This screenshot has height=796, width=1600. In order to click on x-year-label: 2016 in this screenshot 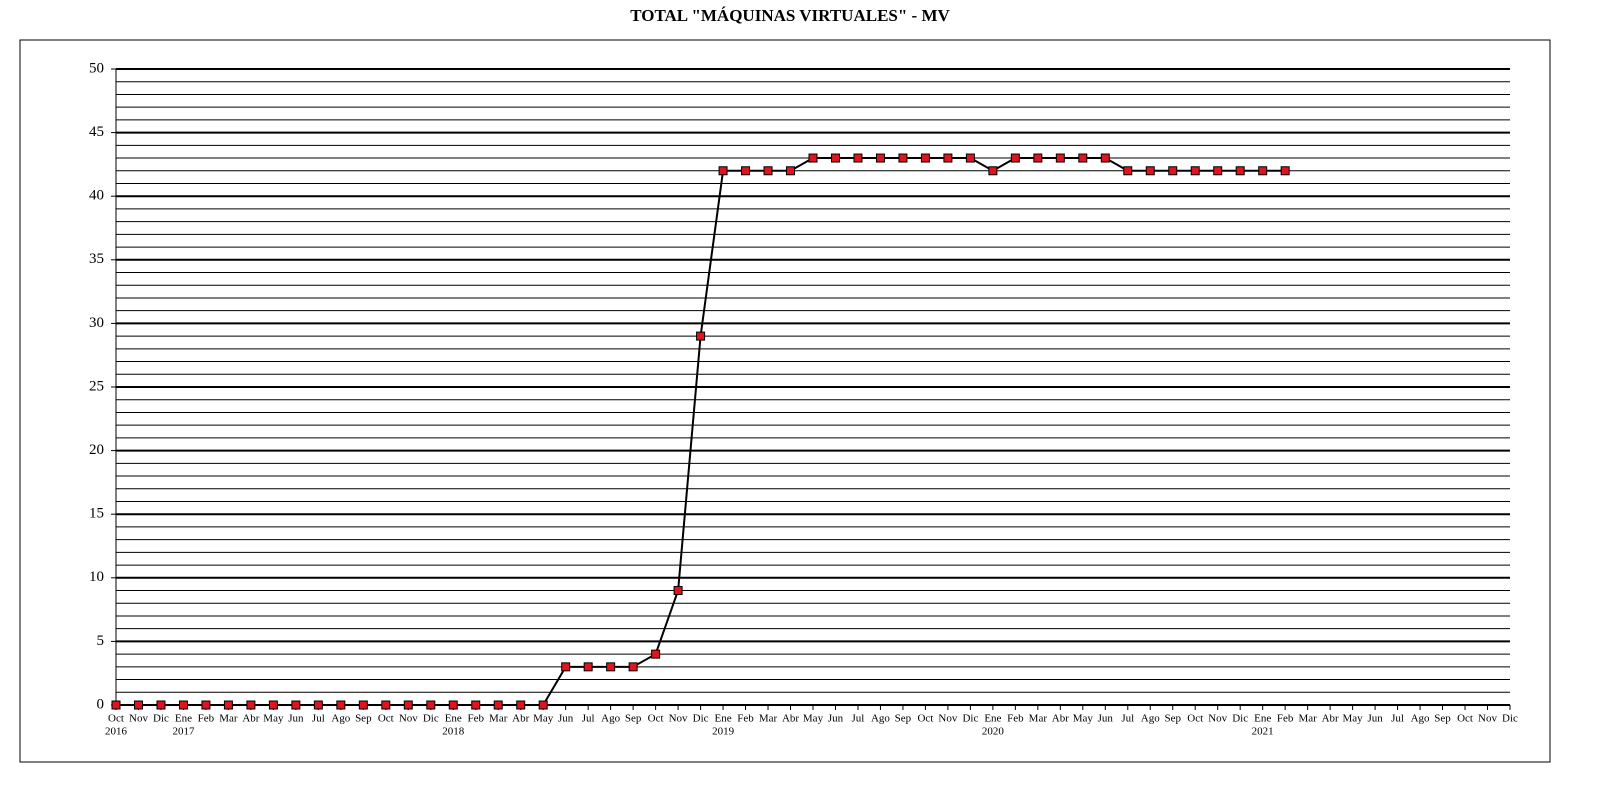, I will do `click(116, 732)`.